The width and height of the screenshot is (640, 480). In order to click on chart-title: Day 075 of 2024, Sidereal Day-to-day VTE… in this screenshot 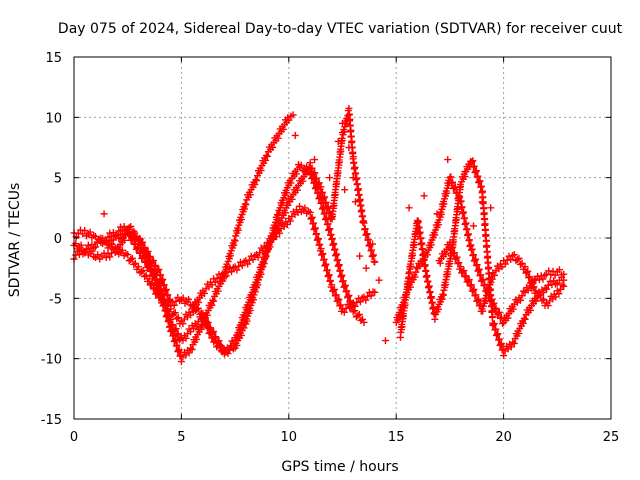, I will do `click(340, 29)`.